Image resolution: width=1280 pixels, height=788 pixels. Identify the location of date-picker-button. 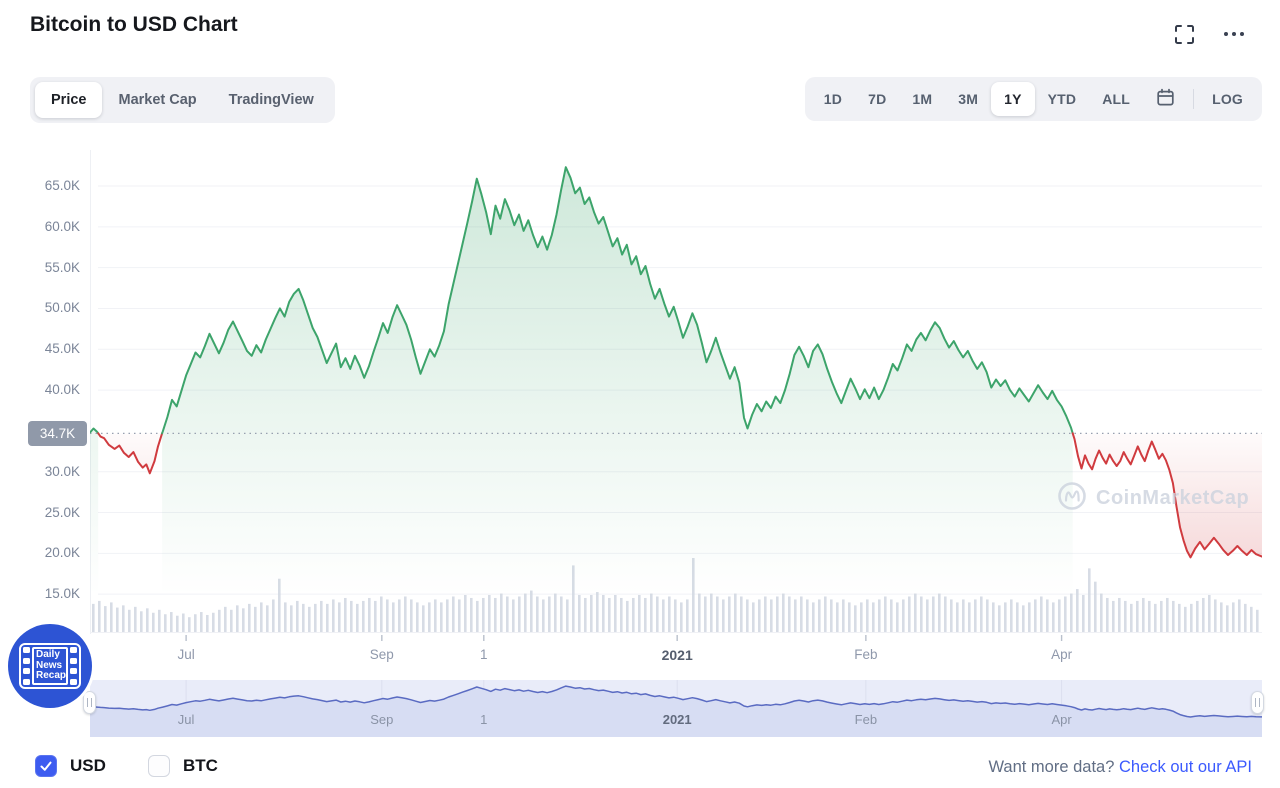
(1165, 99).